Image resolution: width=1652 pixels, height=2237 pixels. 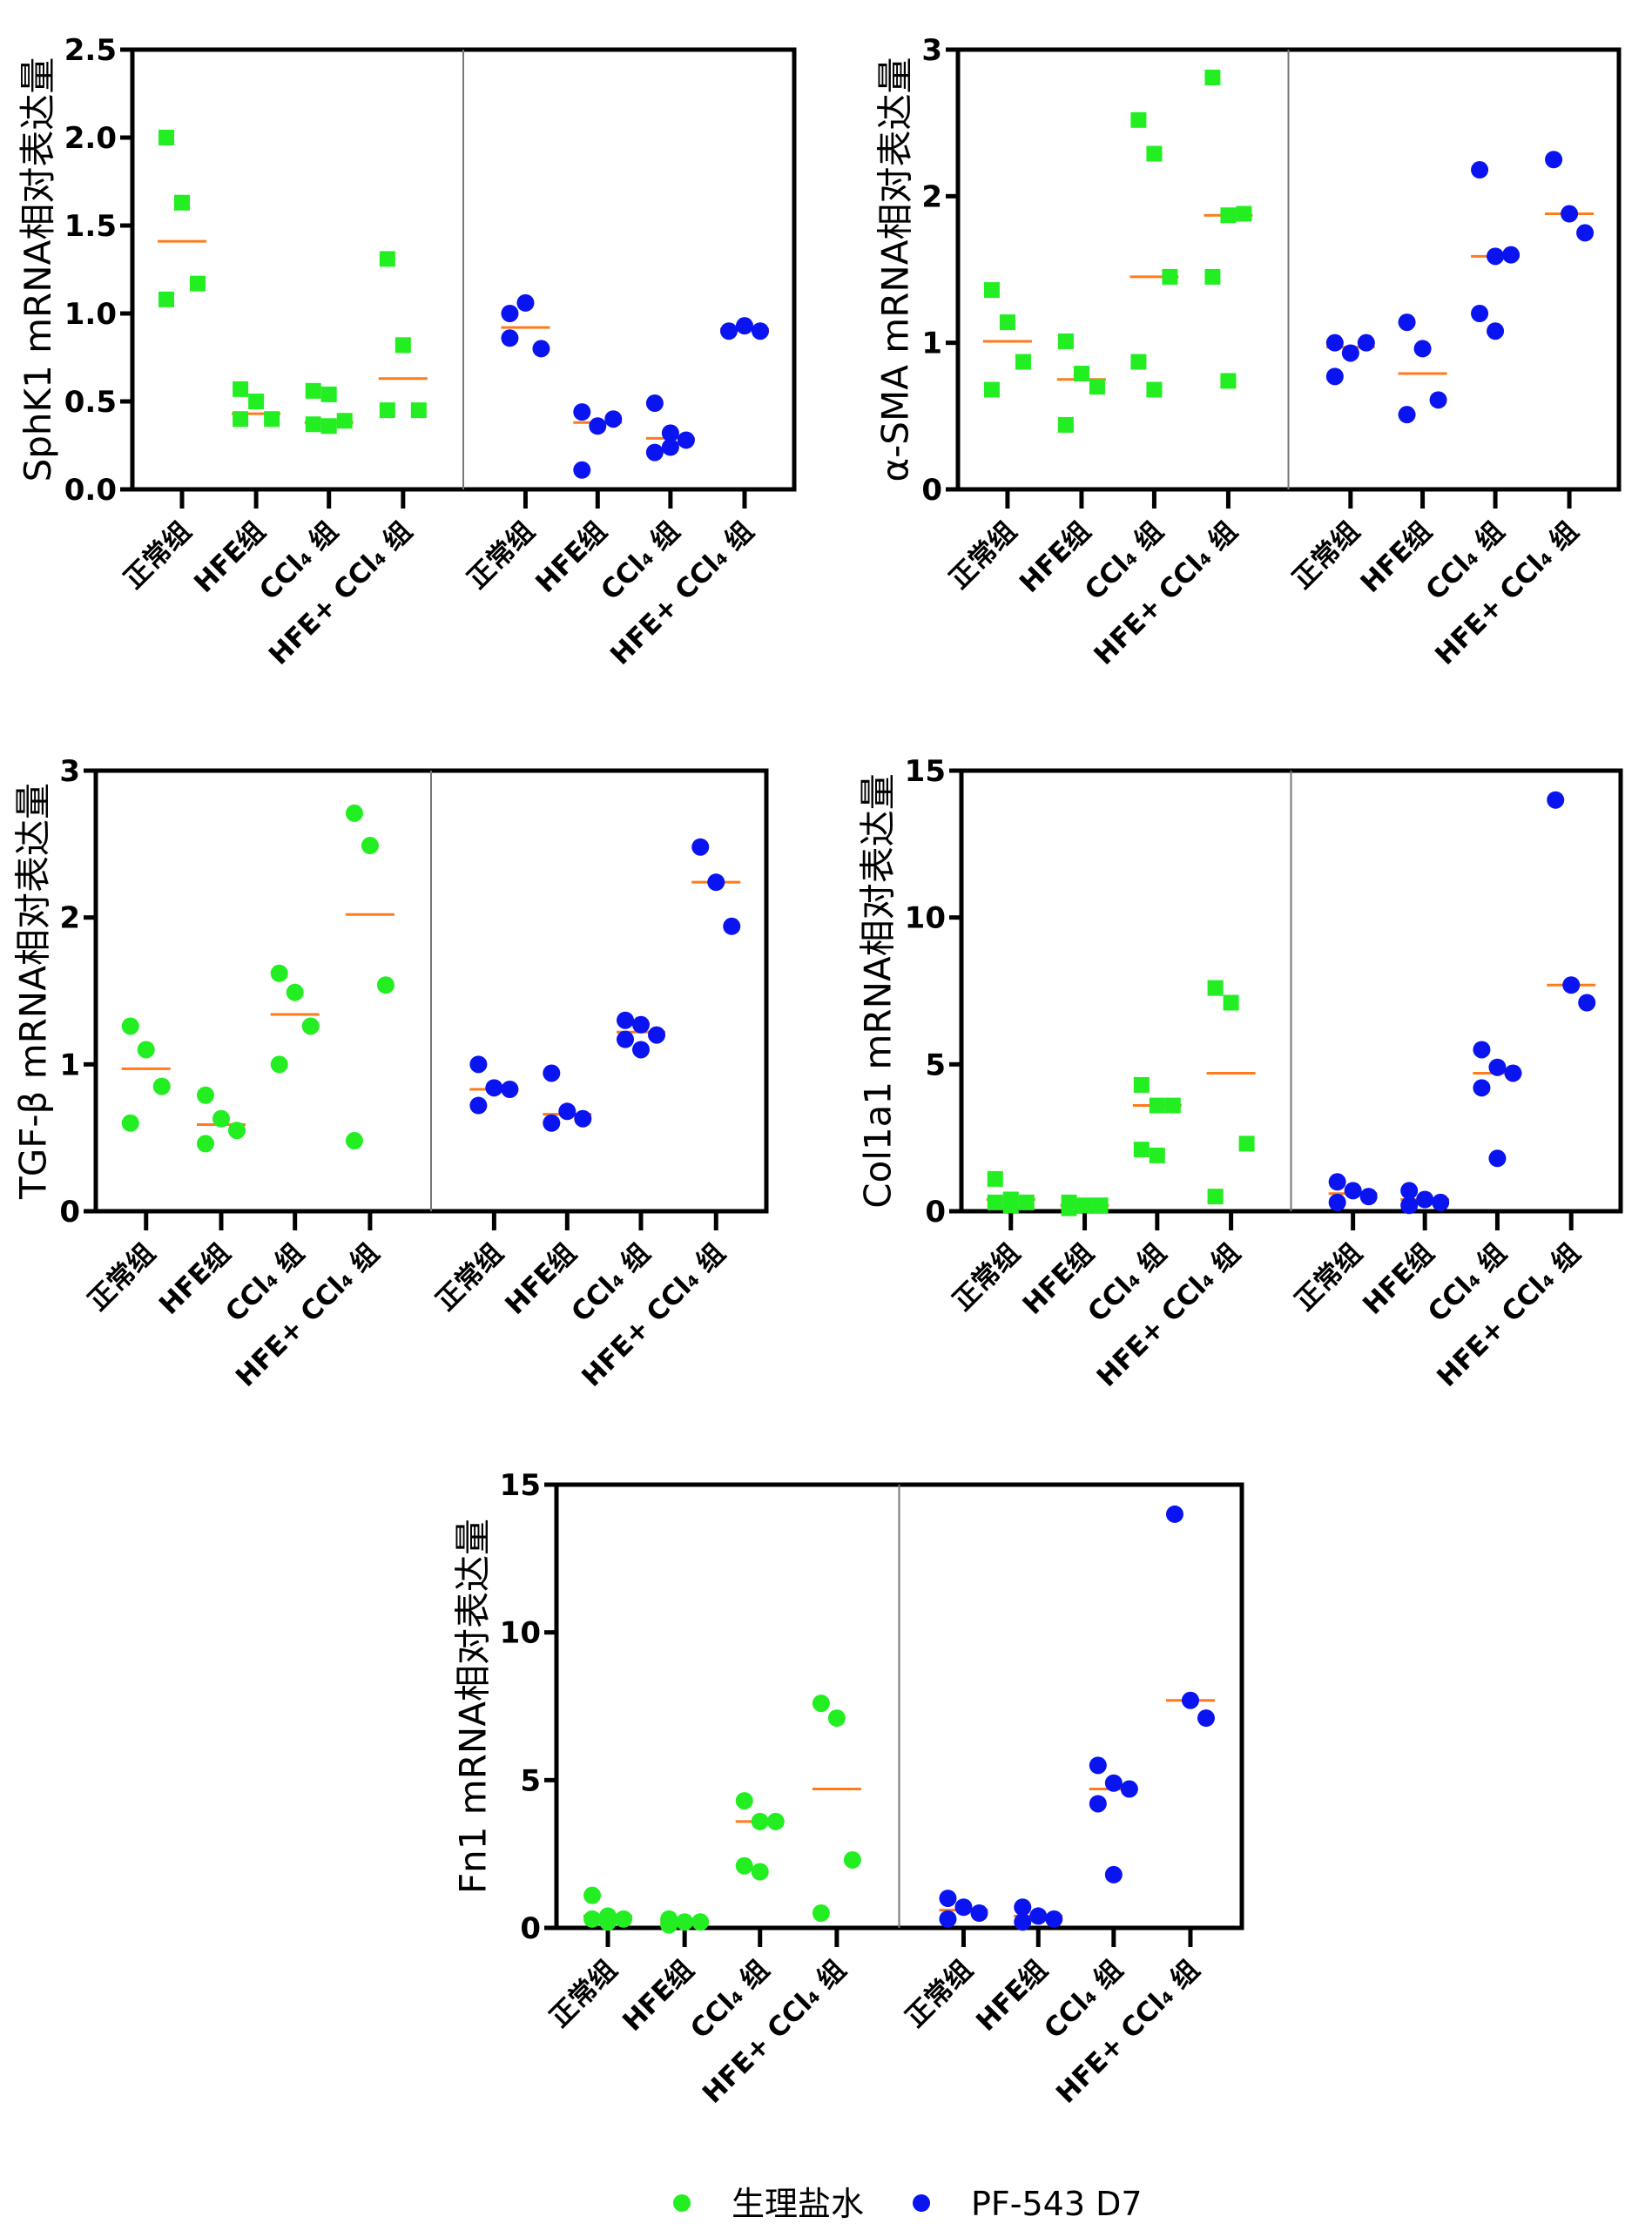 I want to click on y-tick-label: 2.0, so click(x=90, y=138).